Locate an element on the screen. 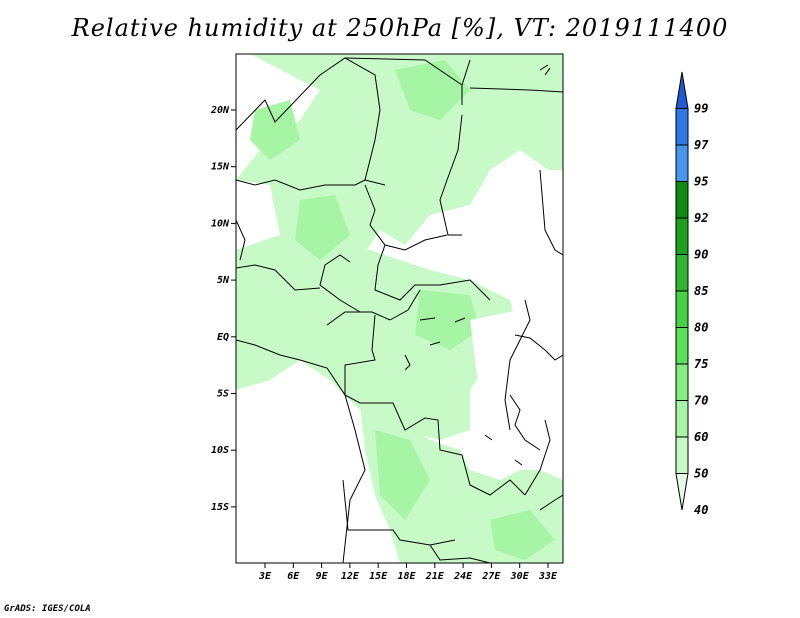 The width and height of the screenshot is (800, 618). colorbar-label: 97 is located at coordinates (701, 145).